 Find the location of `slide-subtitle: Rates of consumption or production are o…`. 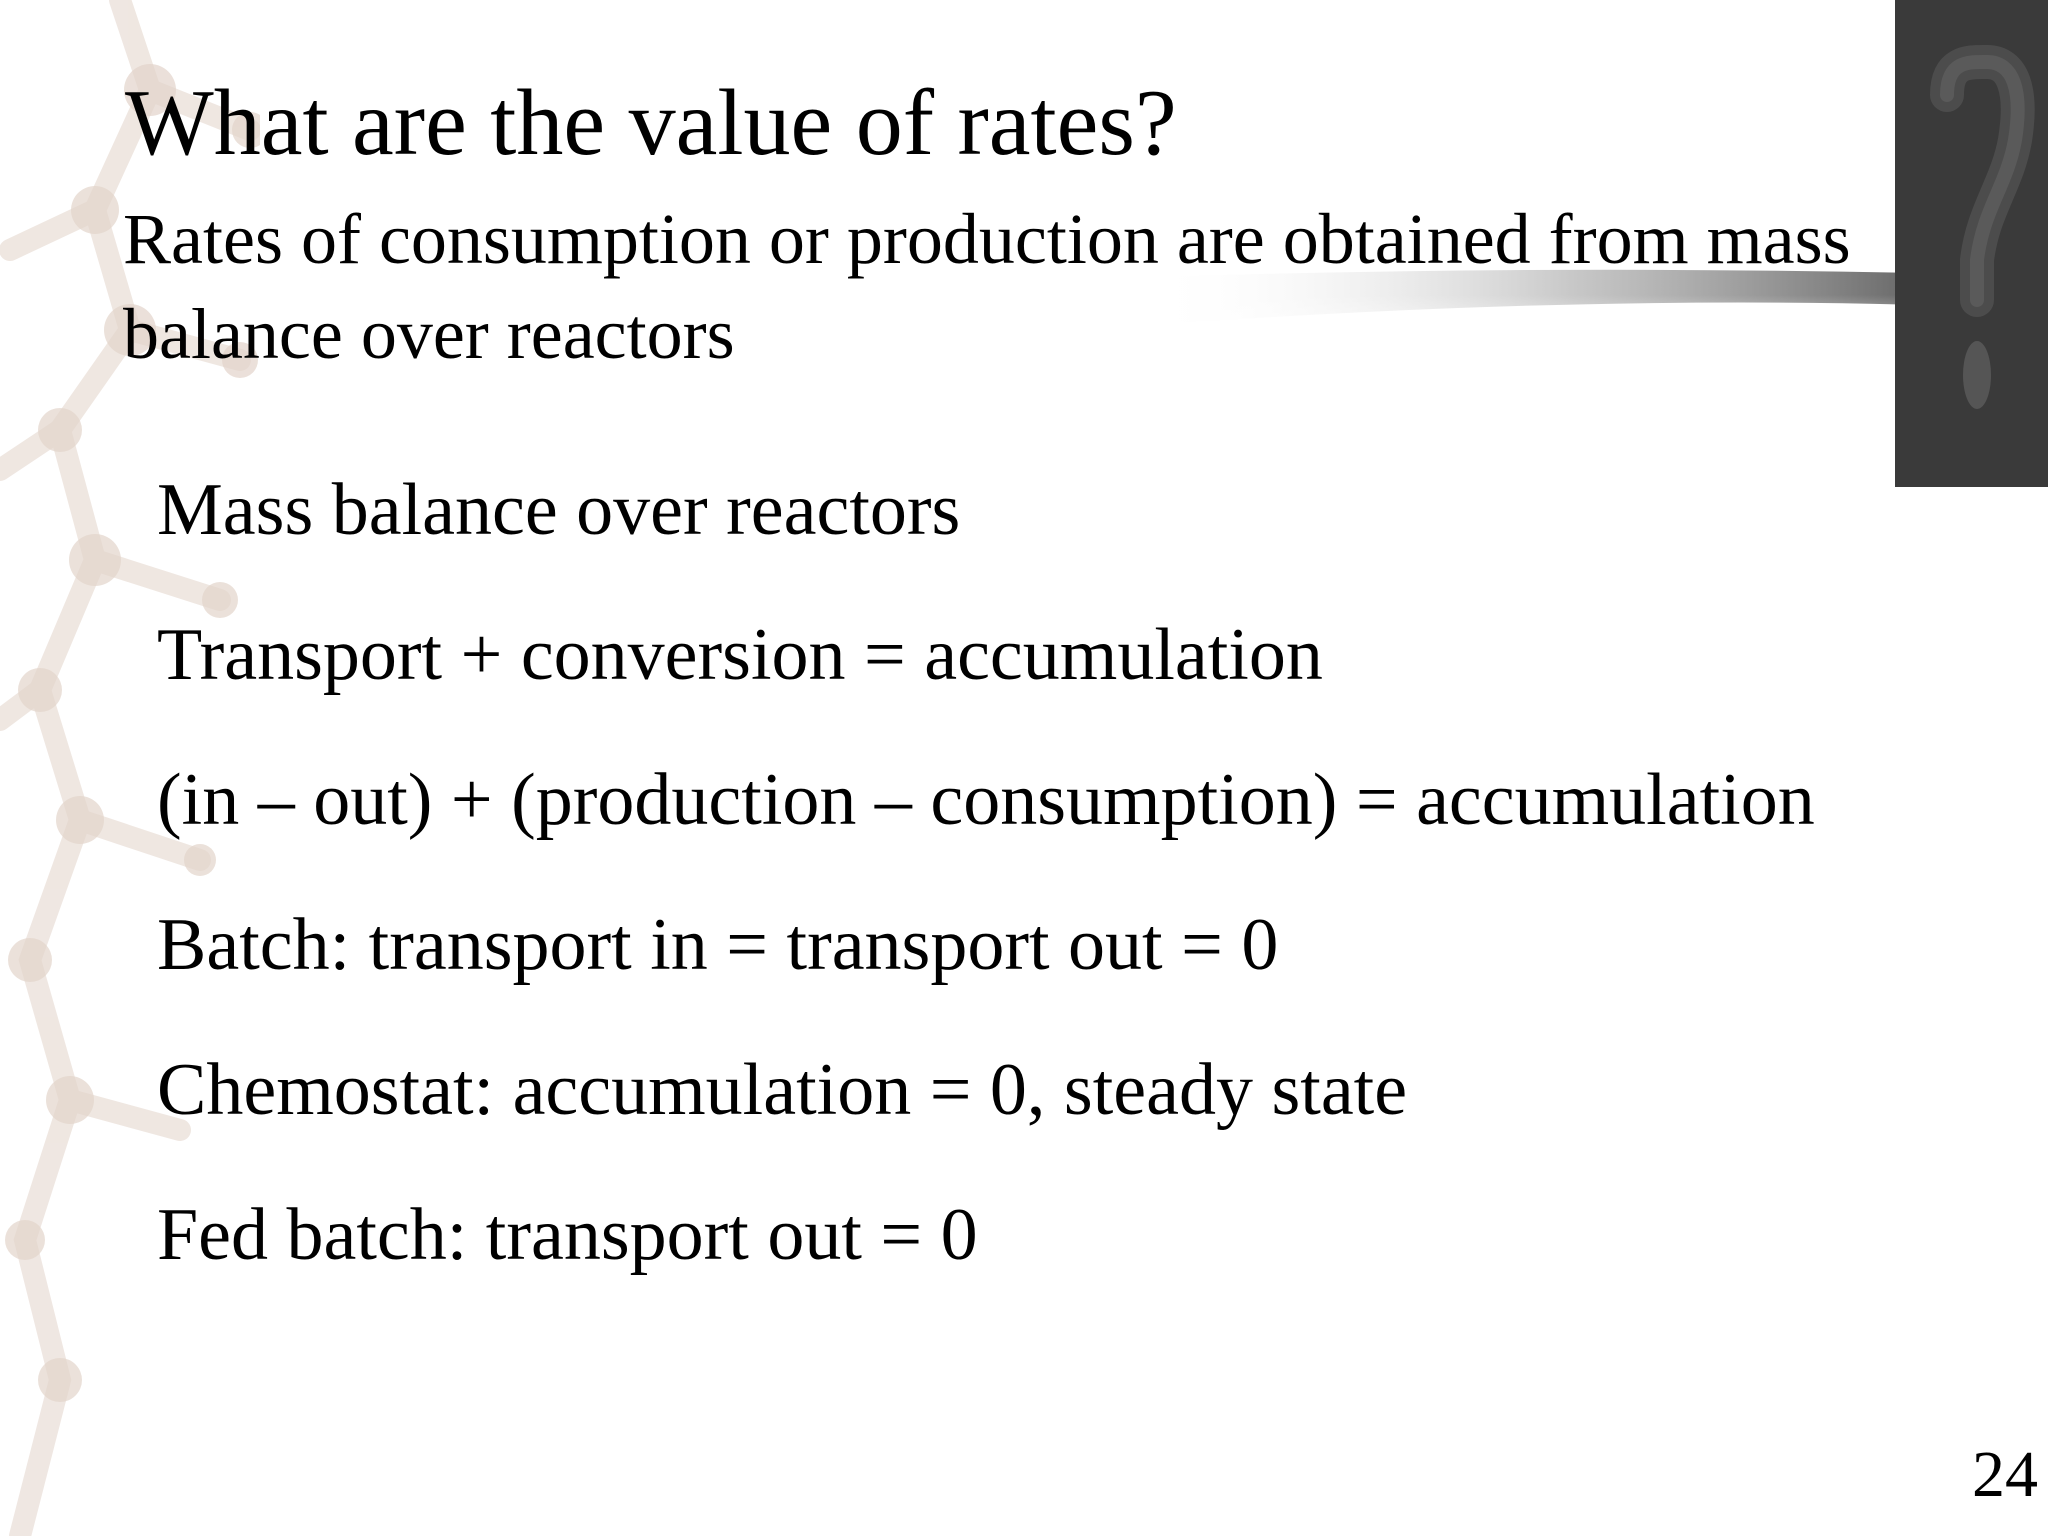

slide-subtitle: Rates of consumption or production are o… is located at coordinates (987, 286).